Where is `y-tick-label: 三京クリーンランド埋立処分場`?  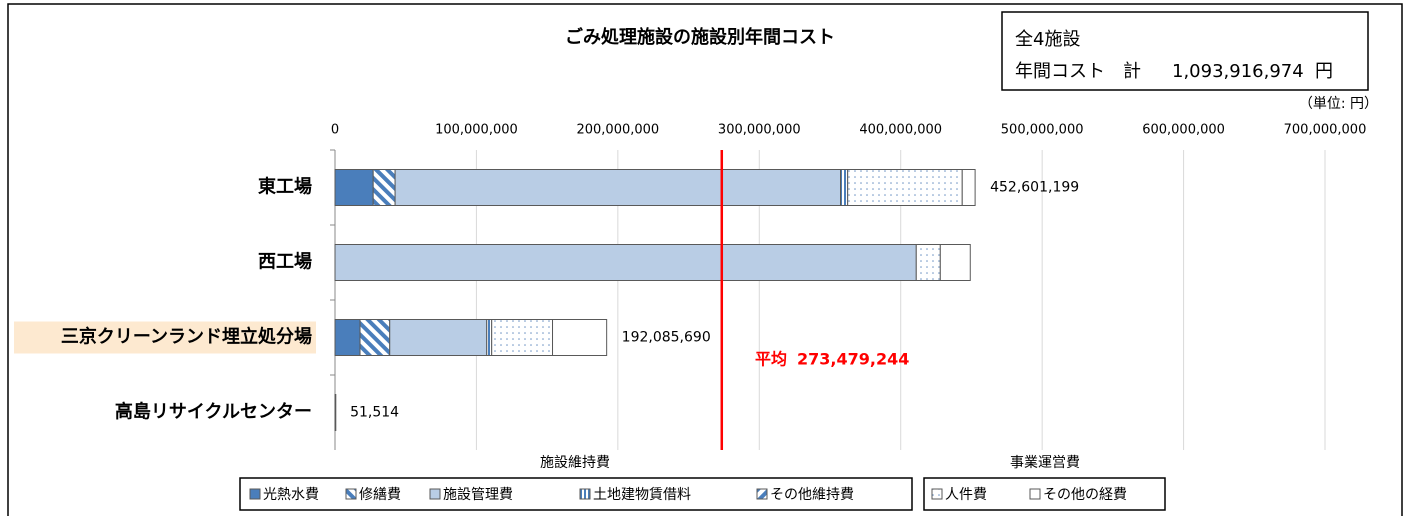
y-tick-label: 三京クリーンランド埋立処分場 is located at coordinates (186, 337).